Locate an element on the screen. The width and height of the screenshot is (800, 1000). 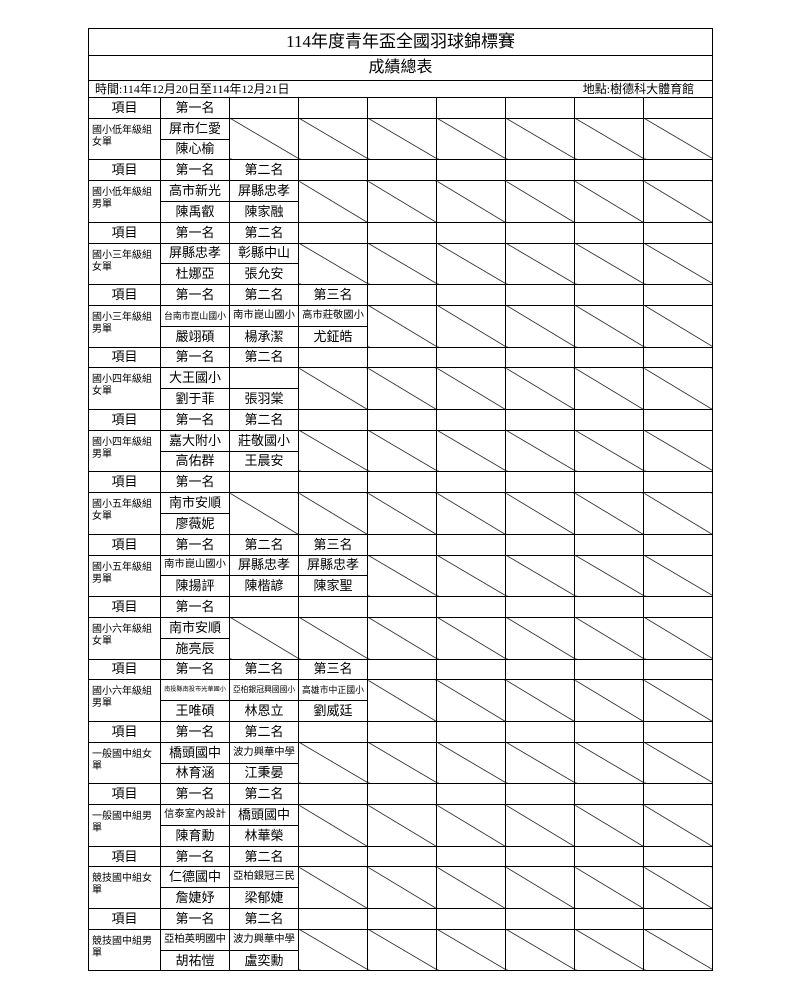
school: 屏市仁愛 is located at coordinates (195, 128).